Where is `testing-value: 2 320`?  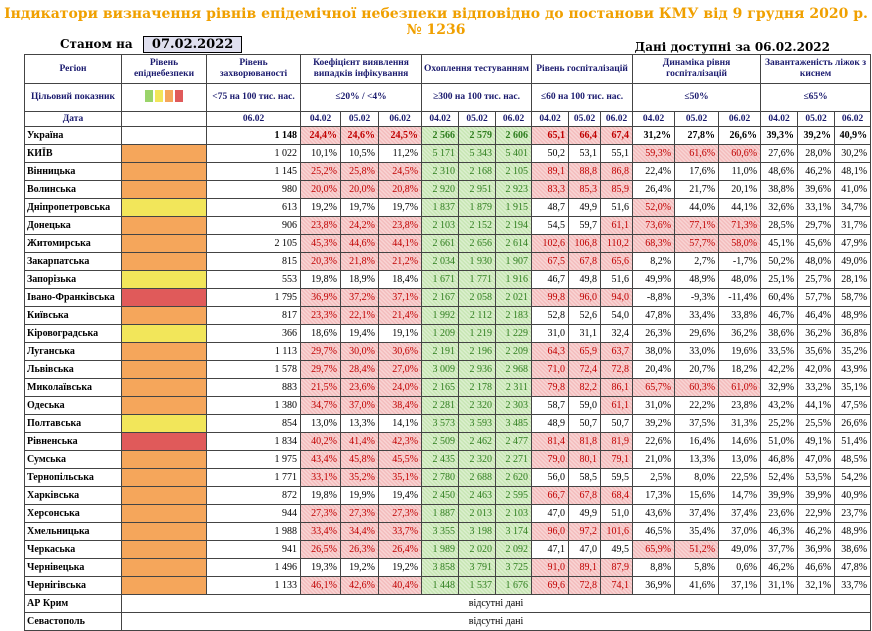 testing-value: 2 320 is located at coordinates (477, 405).